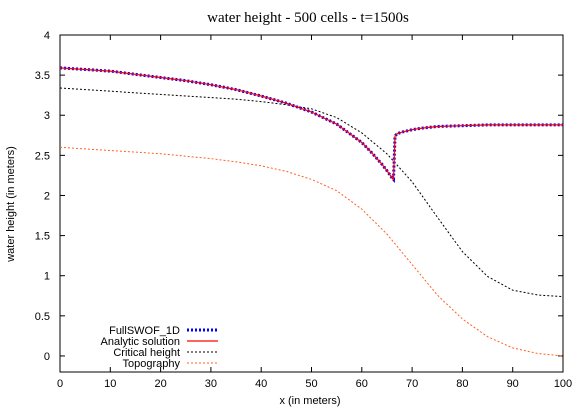 This screenshot has width=581, height=407. Describe the element at coordinates (160, 384) in the screenshot. I see `x-tick-label: 20` at that location.